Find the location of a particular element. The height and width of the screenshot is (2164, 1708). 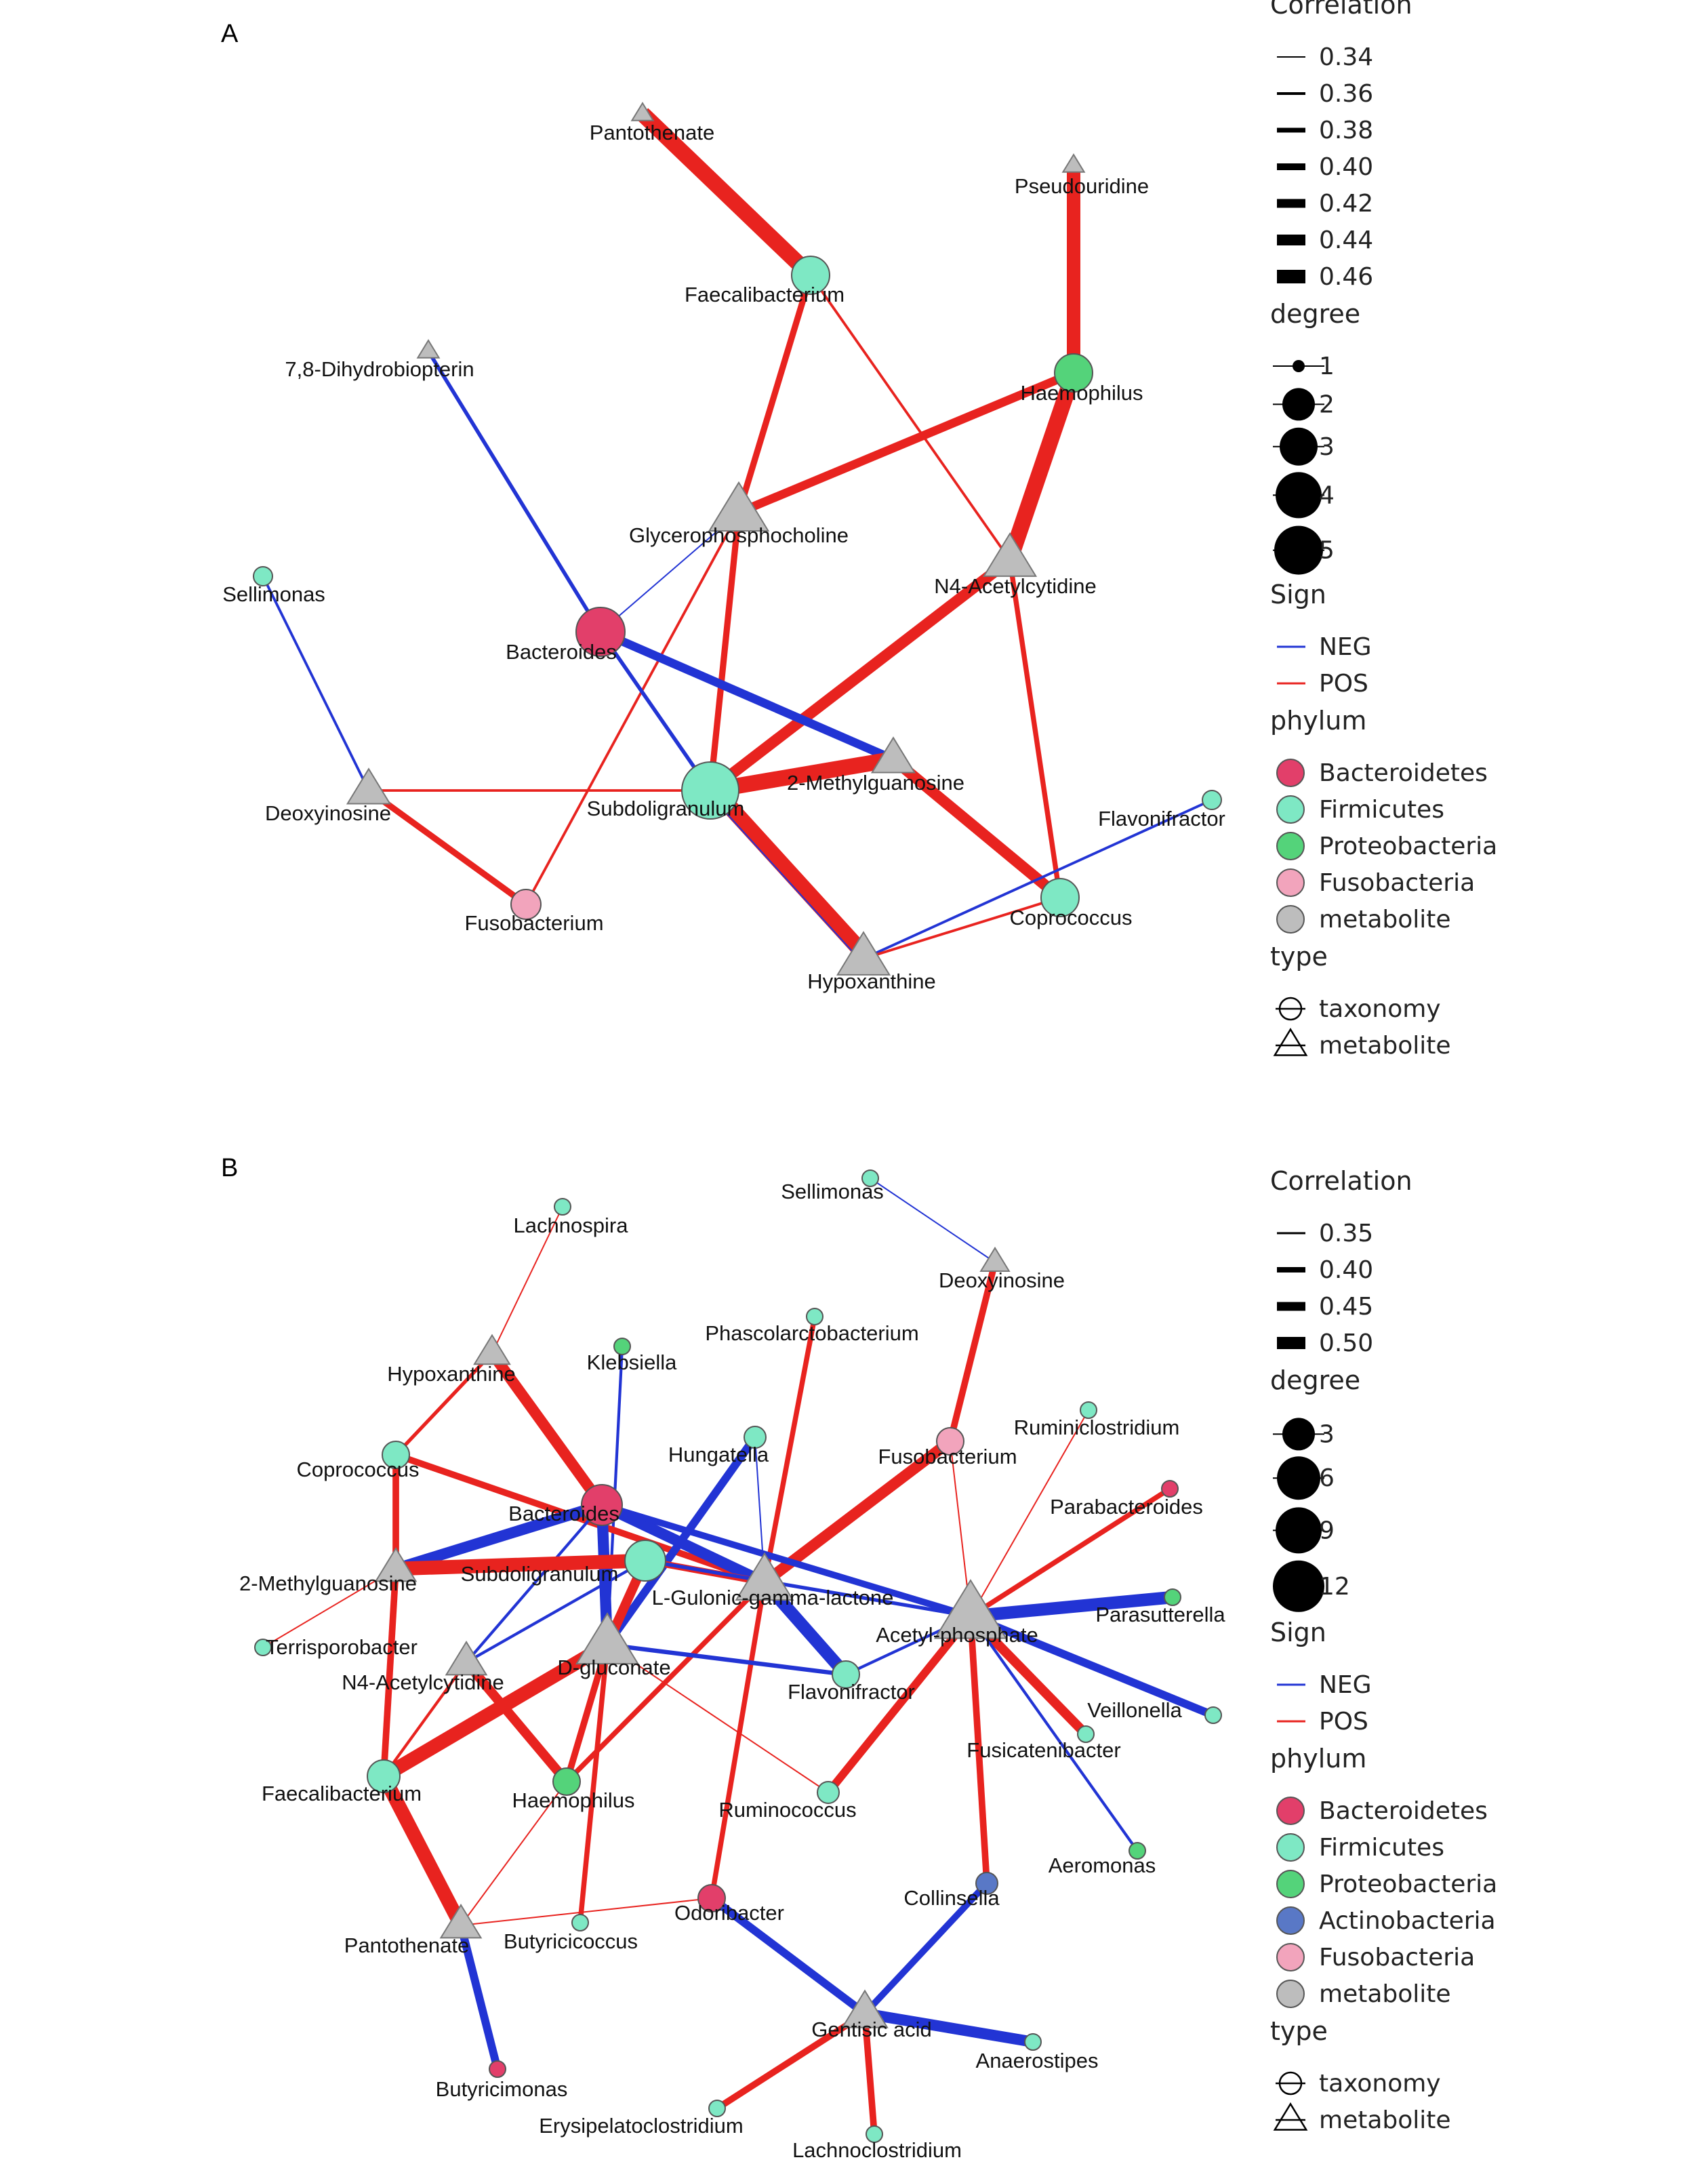

legend-sign-label-neg: NEG is located at coordinates (1346, 1685).